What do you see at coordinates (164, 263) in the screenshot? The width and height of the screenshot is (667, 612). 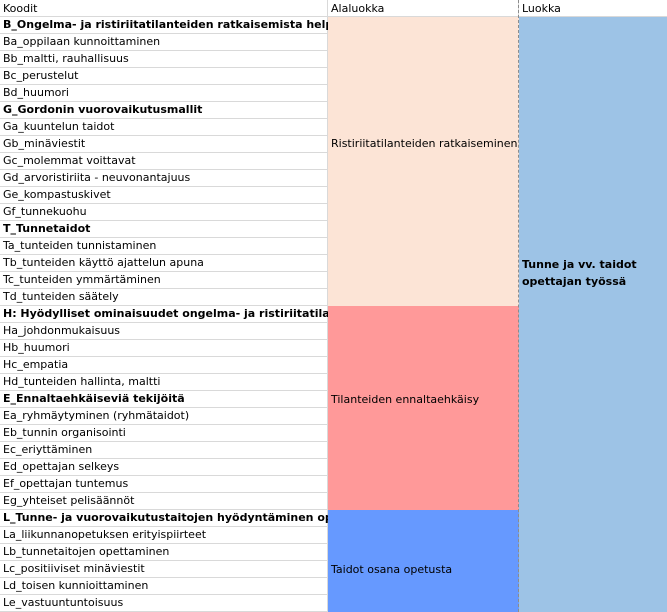 I see `code-row: Tb_tunteiden käyttö ajattelun apuna` at bounding box center [164, 263].